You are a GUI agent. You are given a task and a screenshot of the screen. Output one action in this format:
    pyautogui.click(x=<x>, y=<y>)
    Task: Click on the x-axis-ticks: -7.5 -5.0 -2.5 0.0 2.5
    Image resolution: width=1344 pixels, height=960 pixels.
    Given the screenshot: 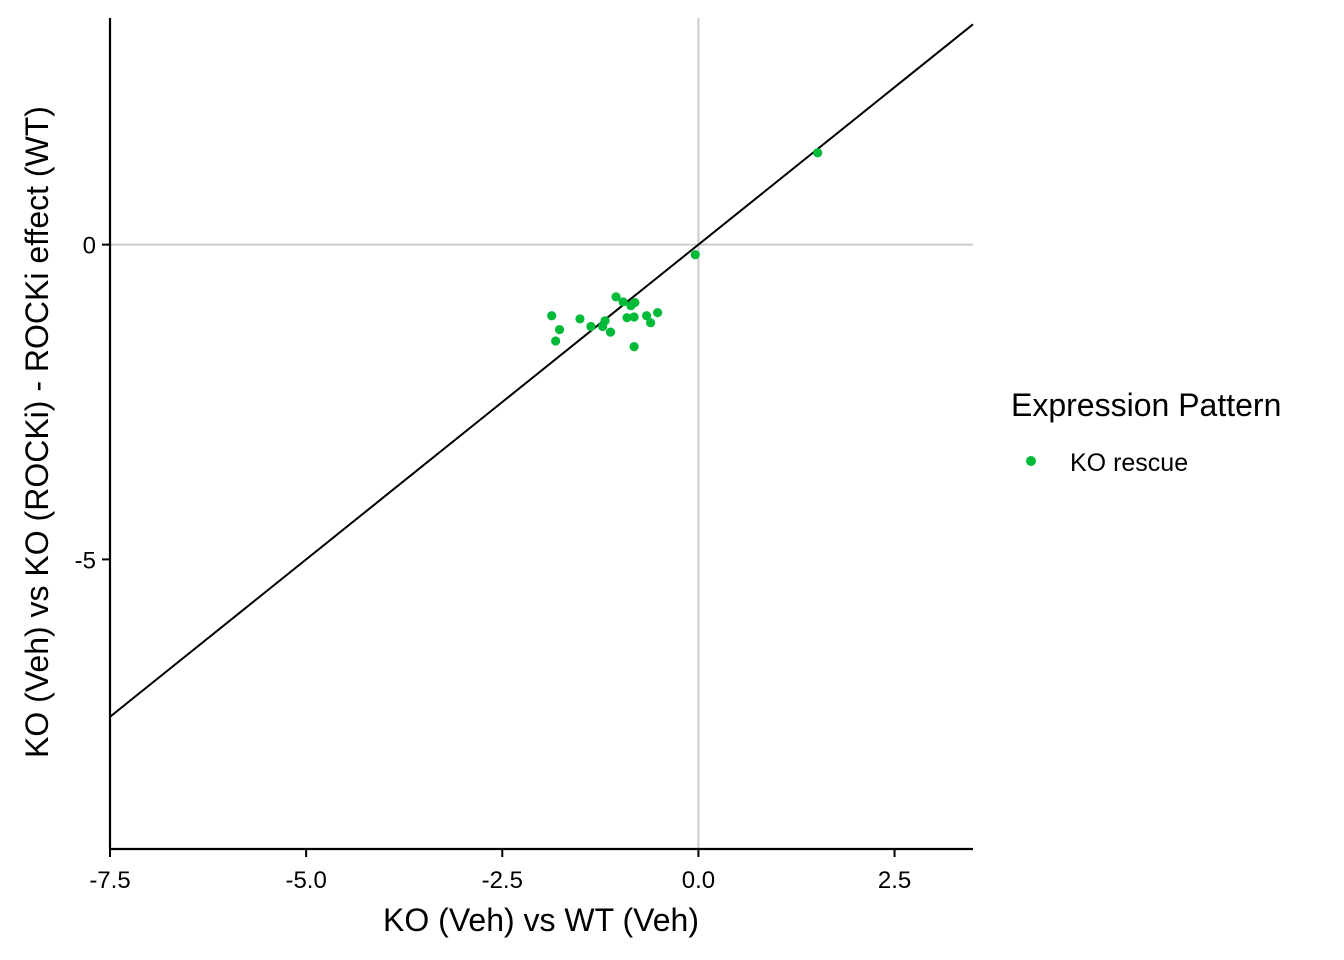 What is the action you would take?
    pyautogui.click(x=500, y=871)
    